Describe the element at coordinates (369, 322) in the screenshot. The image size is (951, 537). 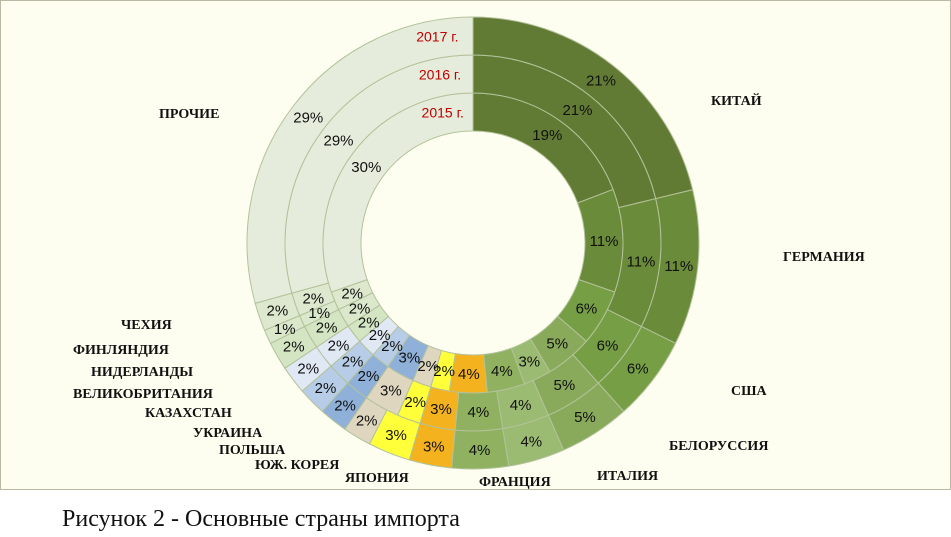
I see `pct-label-1-нидерланды: 2%` at that location.